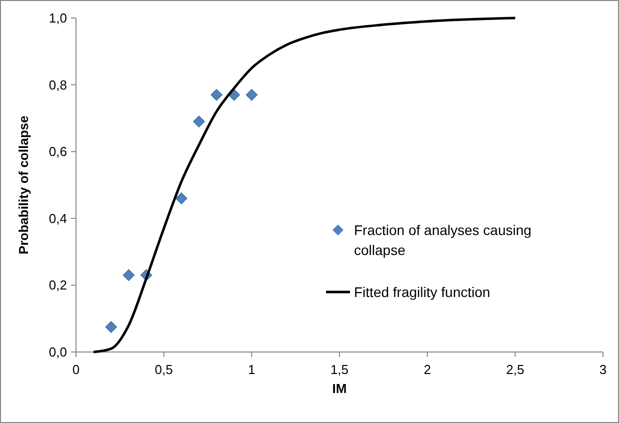 The width and height of the screenshot is (619, 423). Describe the element at coordinates (422, 292) in the screenshot. I see `legend-label: Fitted fragility function` at that location.